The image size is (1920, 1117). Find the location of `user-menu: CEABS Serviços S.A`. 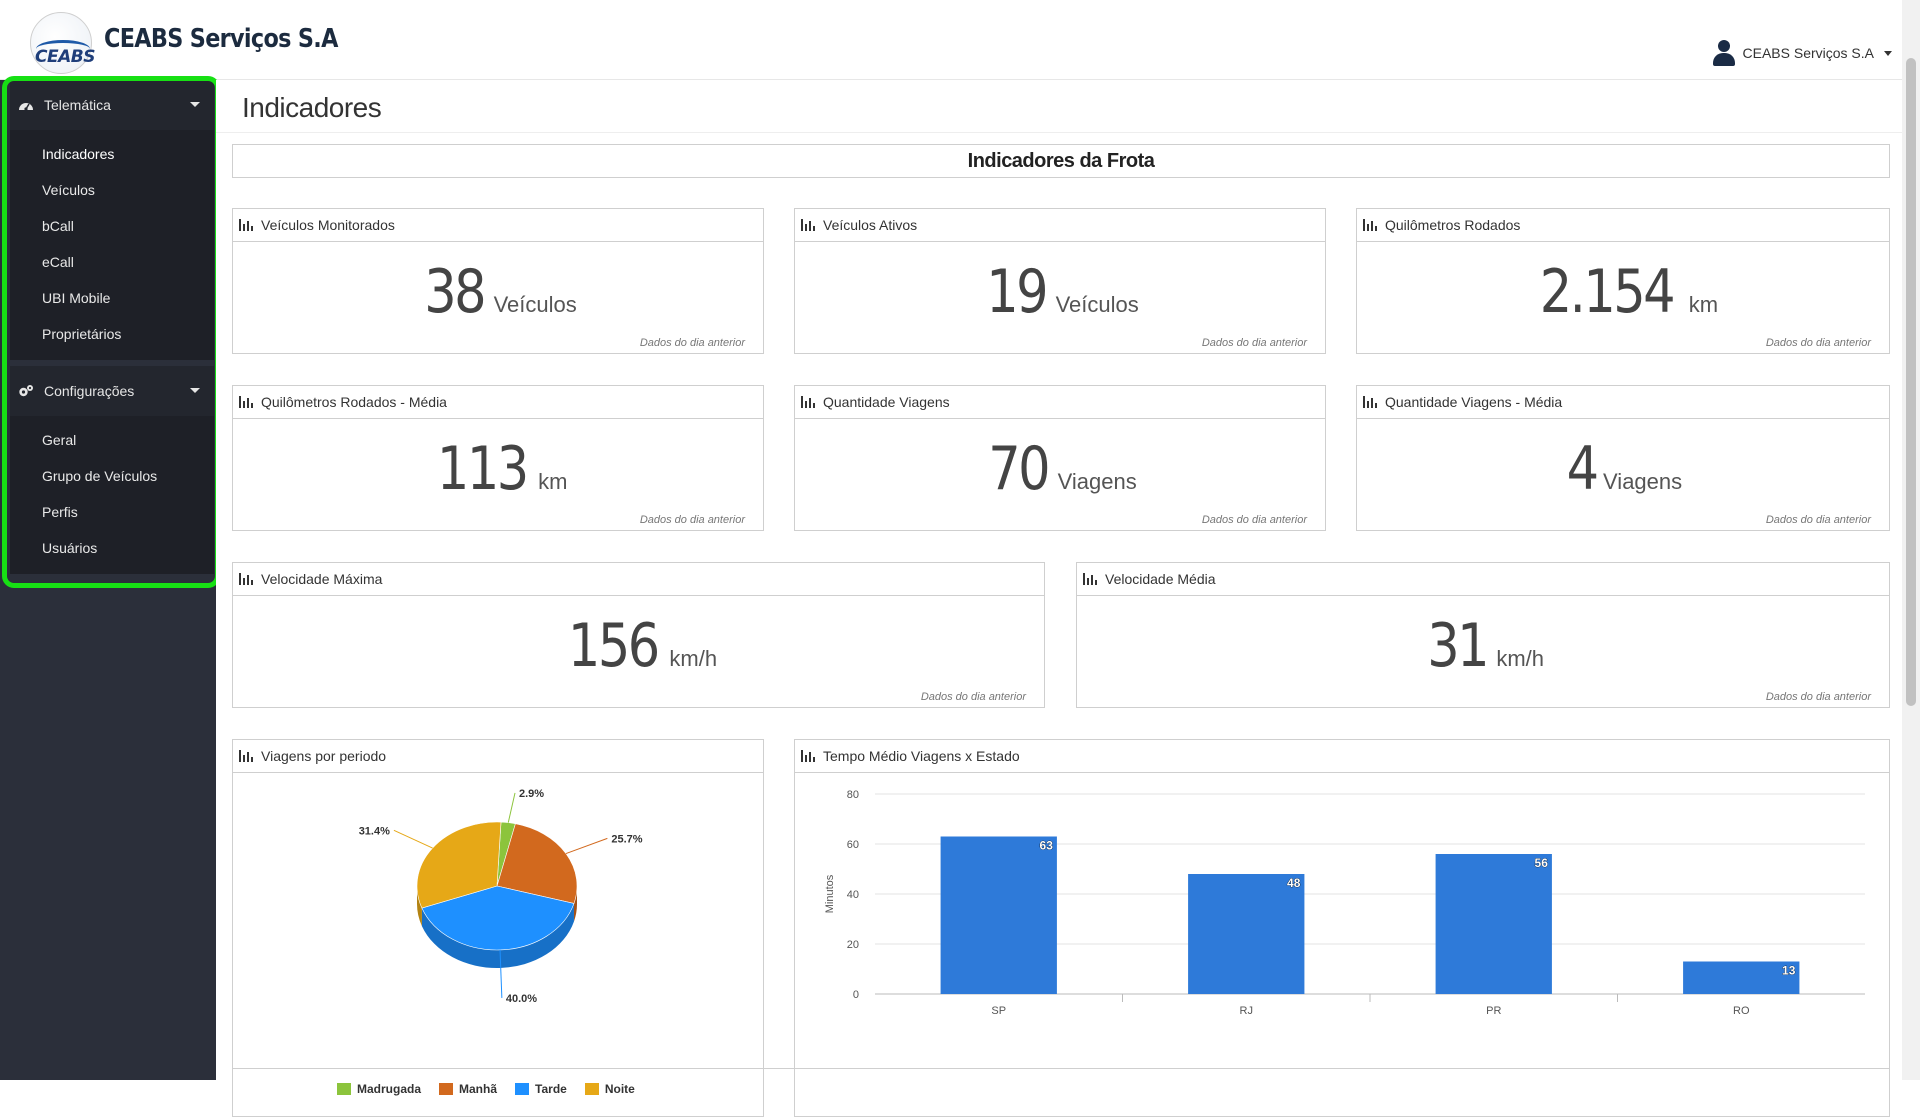

user-menu: CEABS Serviços S.A is located at coordinates (1802, 53).